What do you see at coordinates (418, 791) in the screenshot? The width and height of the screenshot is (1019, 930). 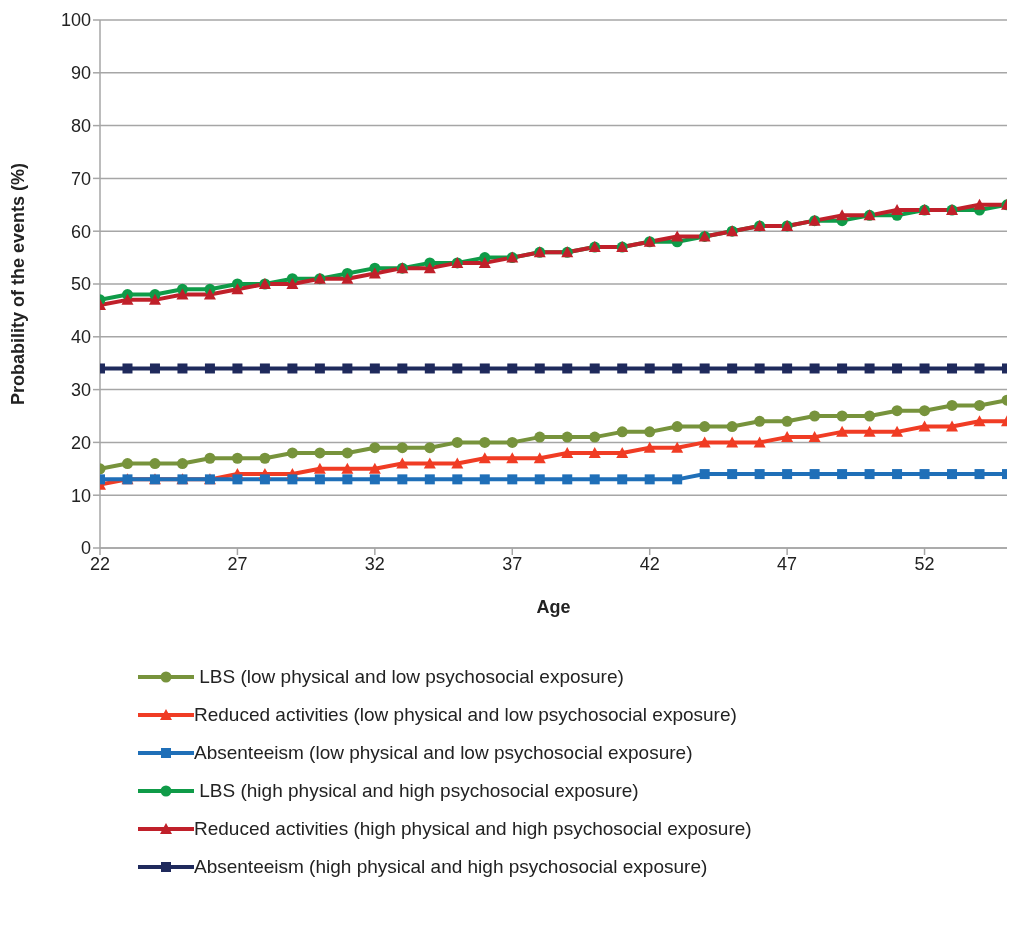 I see `legend-label: LBS (high physical and high psychosocial exposure)` at bounding box center [418, 791].